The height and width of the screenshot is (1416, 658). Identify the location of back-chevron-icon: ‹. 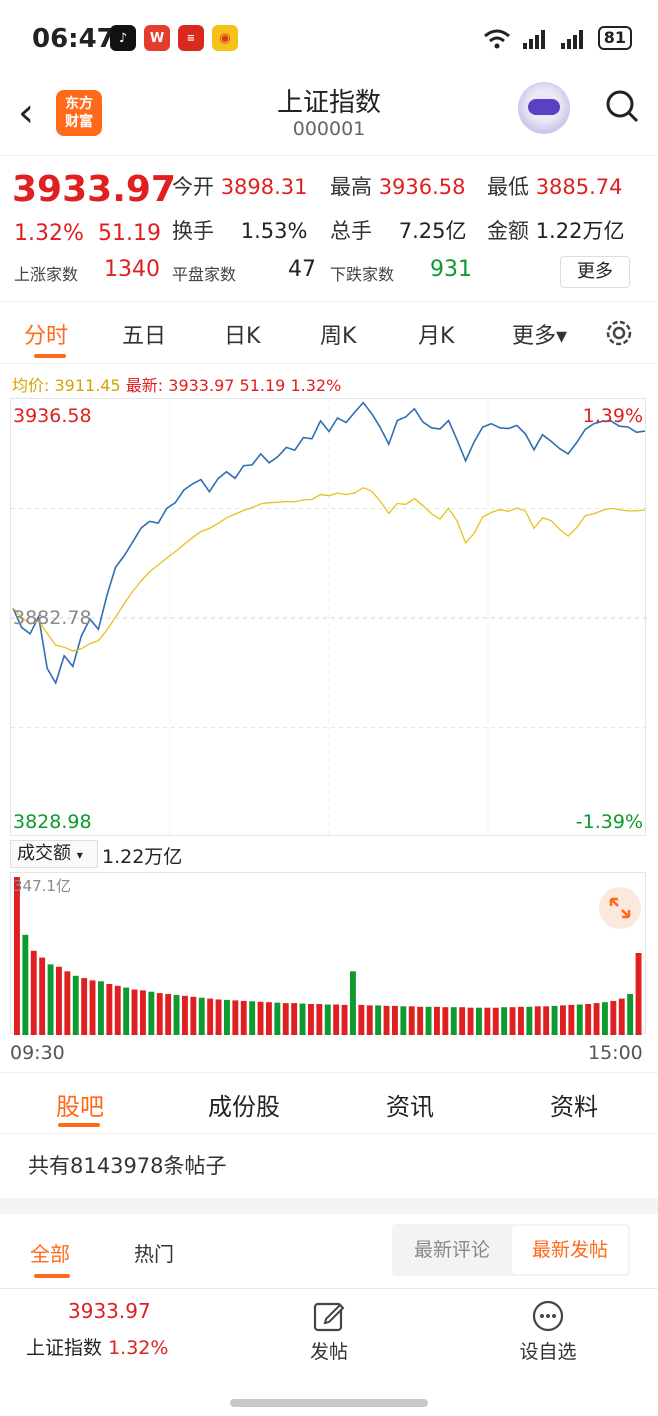
(26, 113).